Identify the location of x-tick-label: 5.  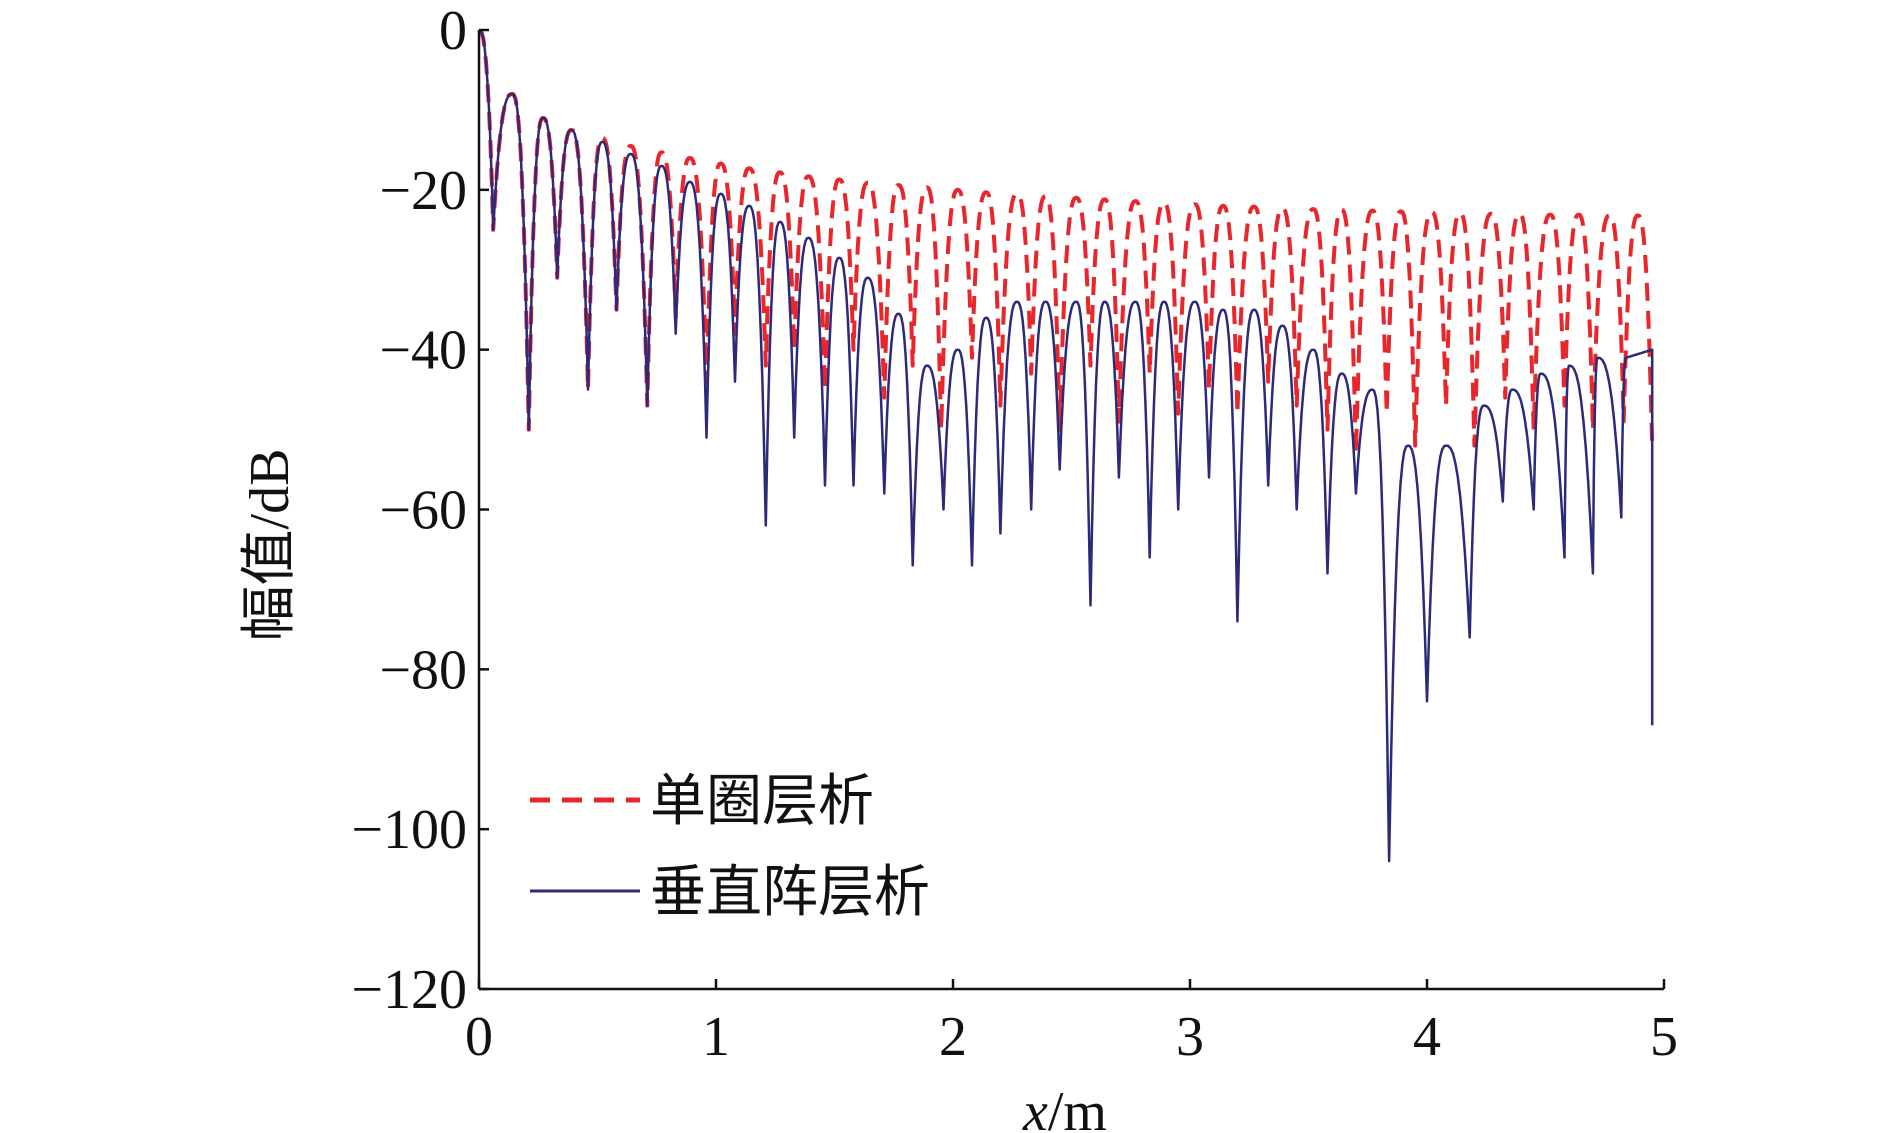
(1664, 1037).